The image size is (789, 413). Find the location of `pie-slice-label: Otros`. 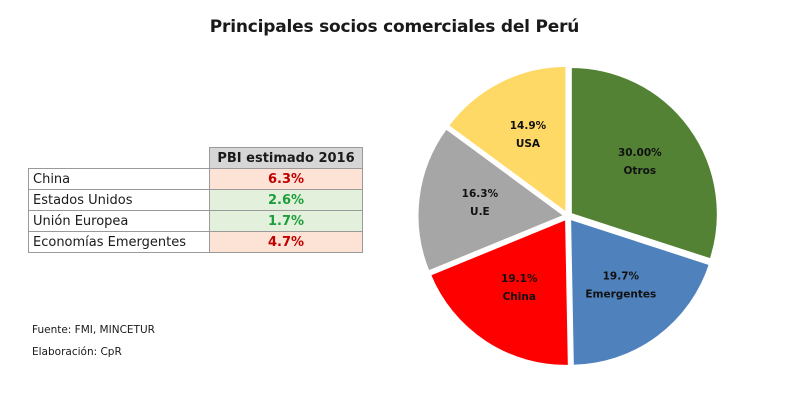

pie-slice-label: Otros is located at coordinates (640, 171).